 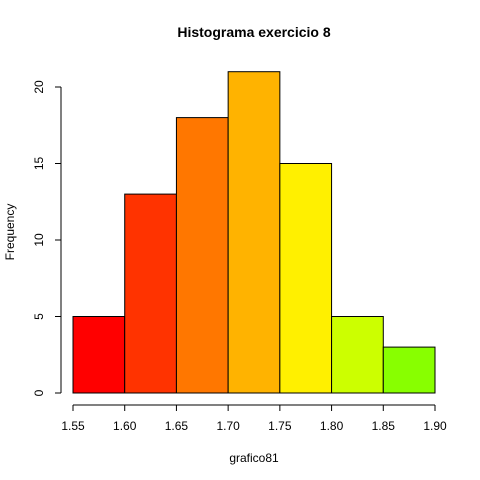 I want to click on y-tick-label: 15, so click(x=39, y=164).